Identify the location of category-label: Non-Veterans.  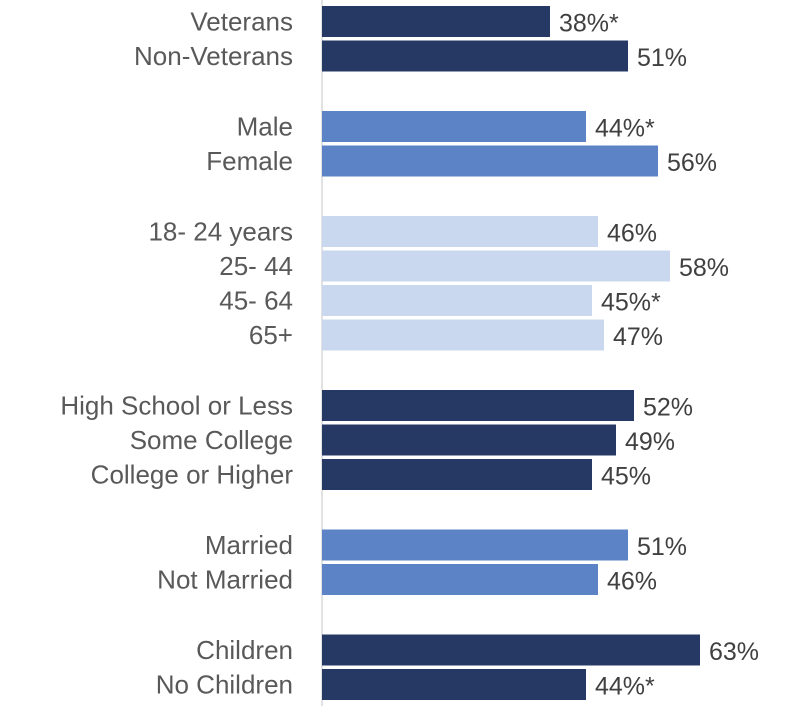
(213, 56).